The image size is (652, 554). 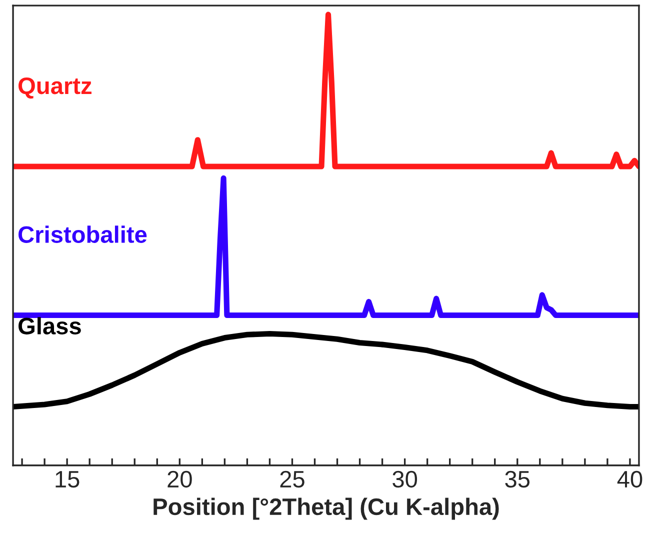 I want to click on text: Cristobalite, so click(x=82, y=234).